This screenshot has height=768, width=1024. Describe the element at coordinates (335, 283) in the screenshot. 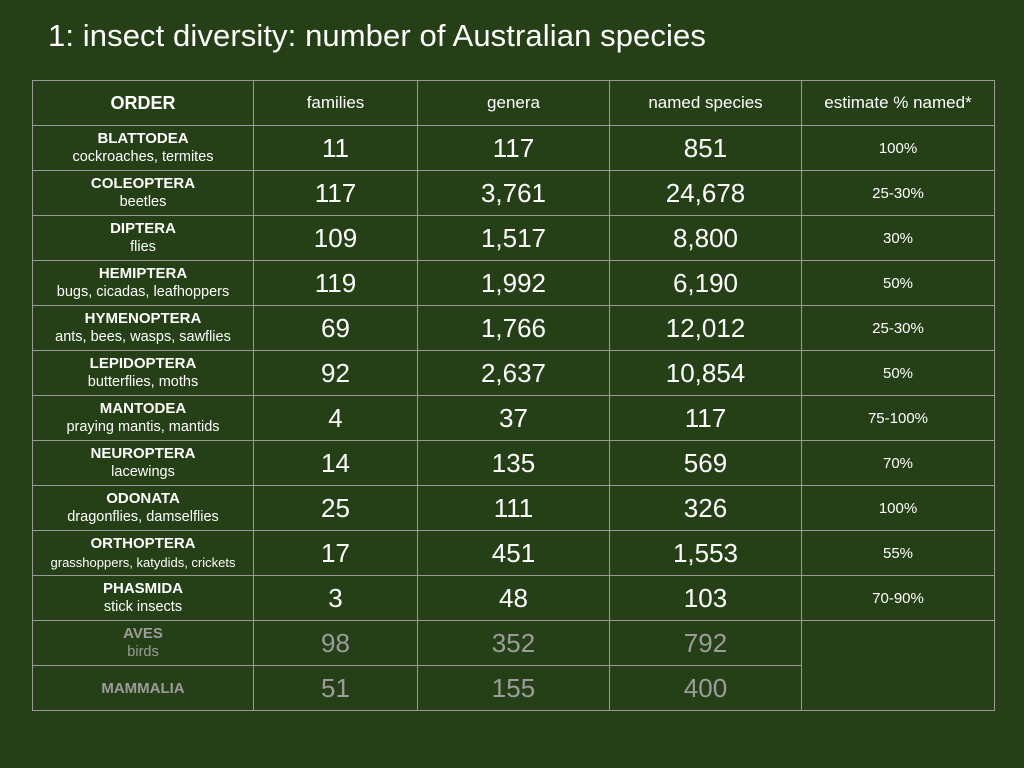

I see `families-cell: 119` at that location.